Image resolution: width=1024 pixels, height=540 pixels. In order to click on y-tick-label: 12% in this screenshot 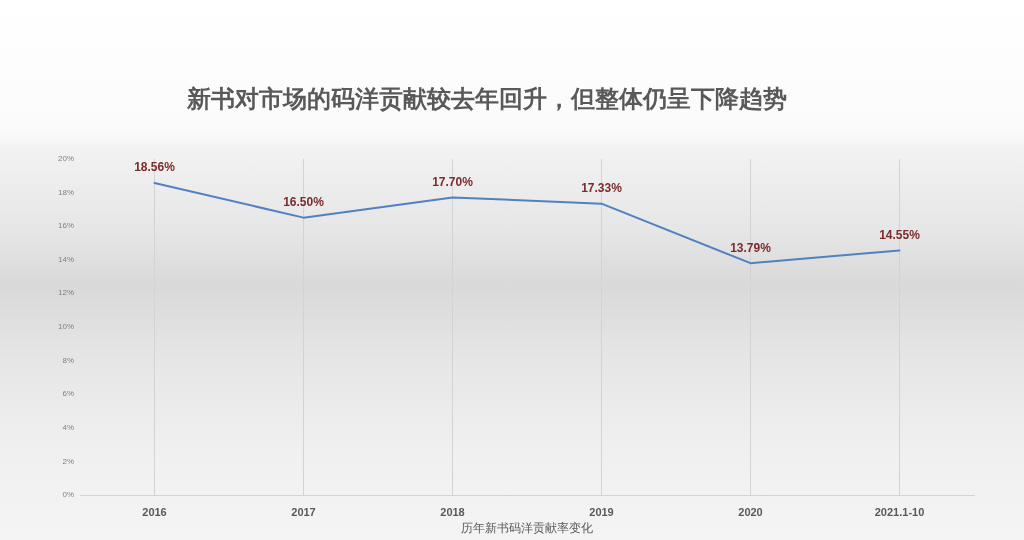, I will do `click(65, 293)`.